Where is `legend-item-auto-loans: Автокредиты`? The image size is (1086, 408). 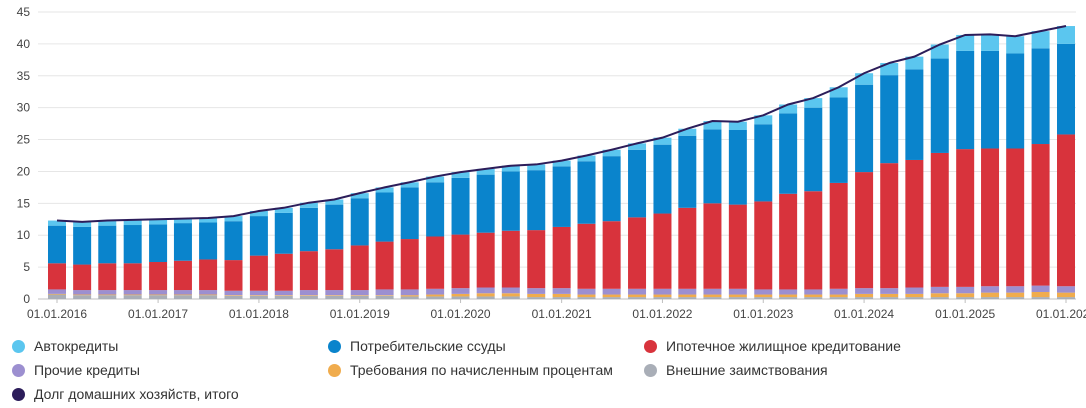
legend-item-auto-loans: Автокредиты is located at coordinates (65, 346).